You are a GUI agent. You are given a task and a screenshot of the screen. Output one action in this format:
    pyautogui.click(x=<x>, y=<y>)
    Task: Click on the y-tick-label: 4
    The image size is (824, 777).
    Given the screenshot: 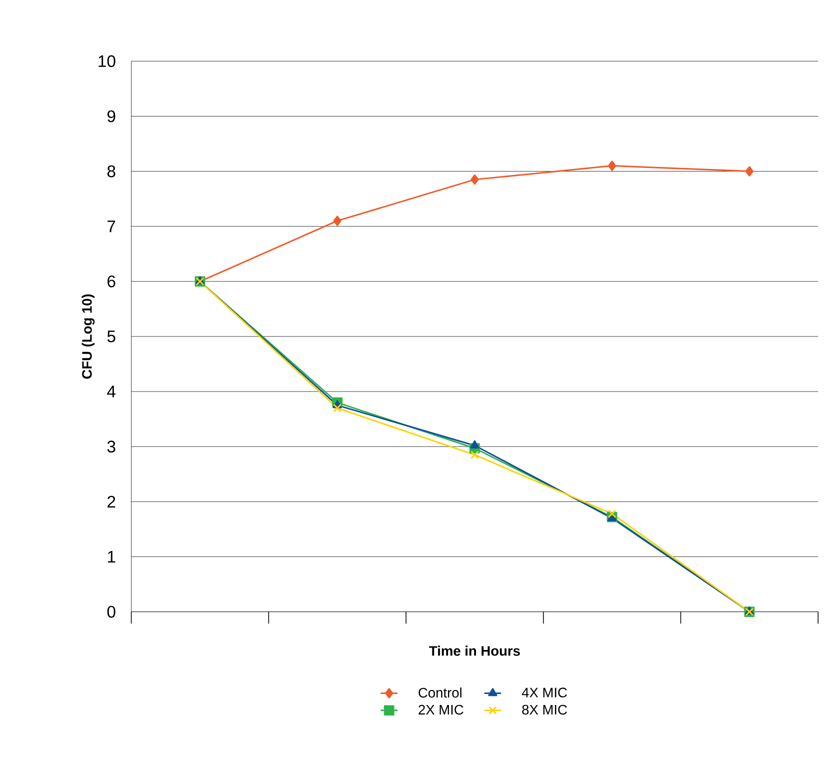 What is the action you would take?
    pyautogui.click(x=111, y=392)
    